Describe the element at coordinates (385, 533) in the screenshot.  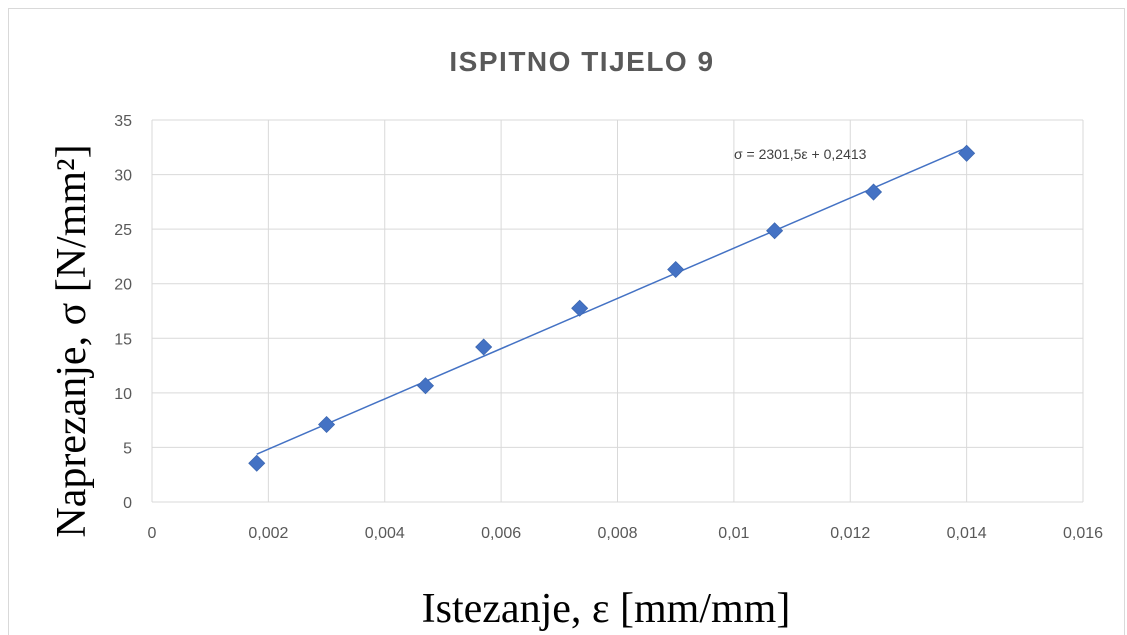
I see `x-tick-label: 0,004` at that location.